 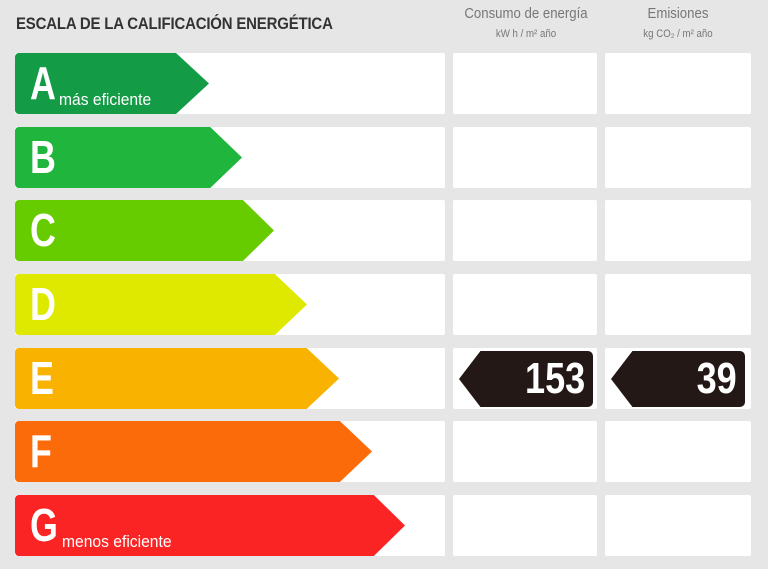 What do you see at coordinates (716, 378) in the screenshot?
I see `emissions-value: 39` at bounding box center [716, 378].